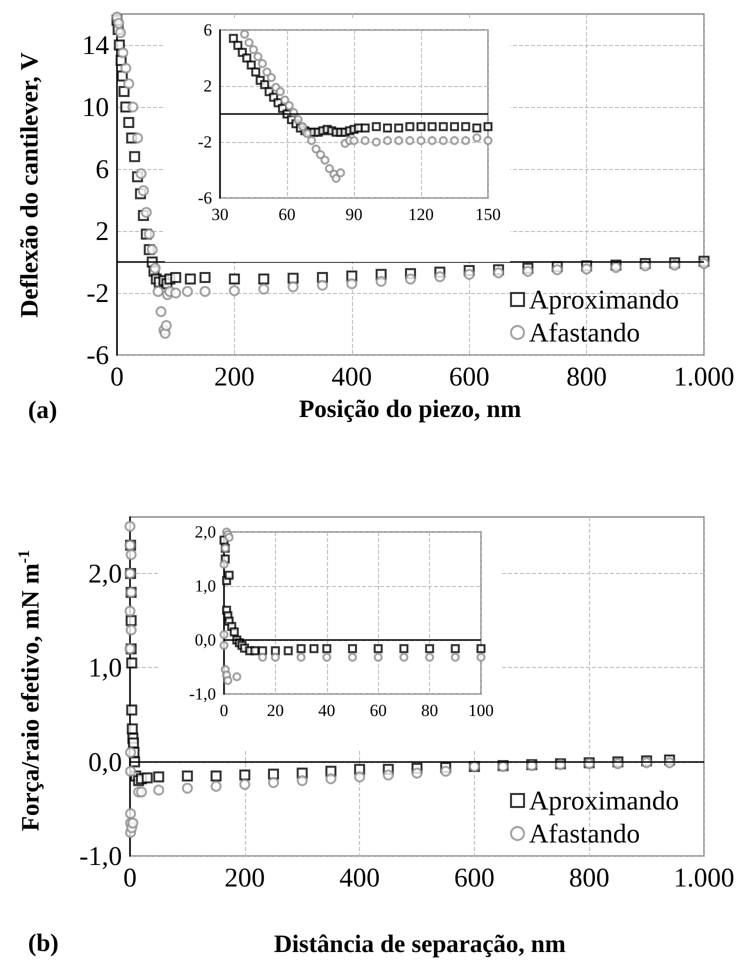 This screenshot has height=970, width=748. What do you see at coordinates (327, 710) in the screenshot?
I see `x-tick-label: 40` at bounding box center [327, 710].